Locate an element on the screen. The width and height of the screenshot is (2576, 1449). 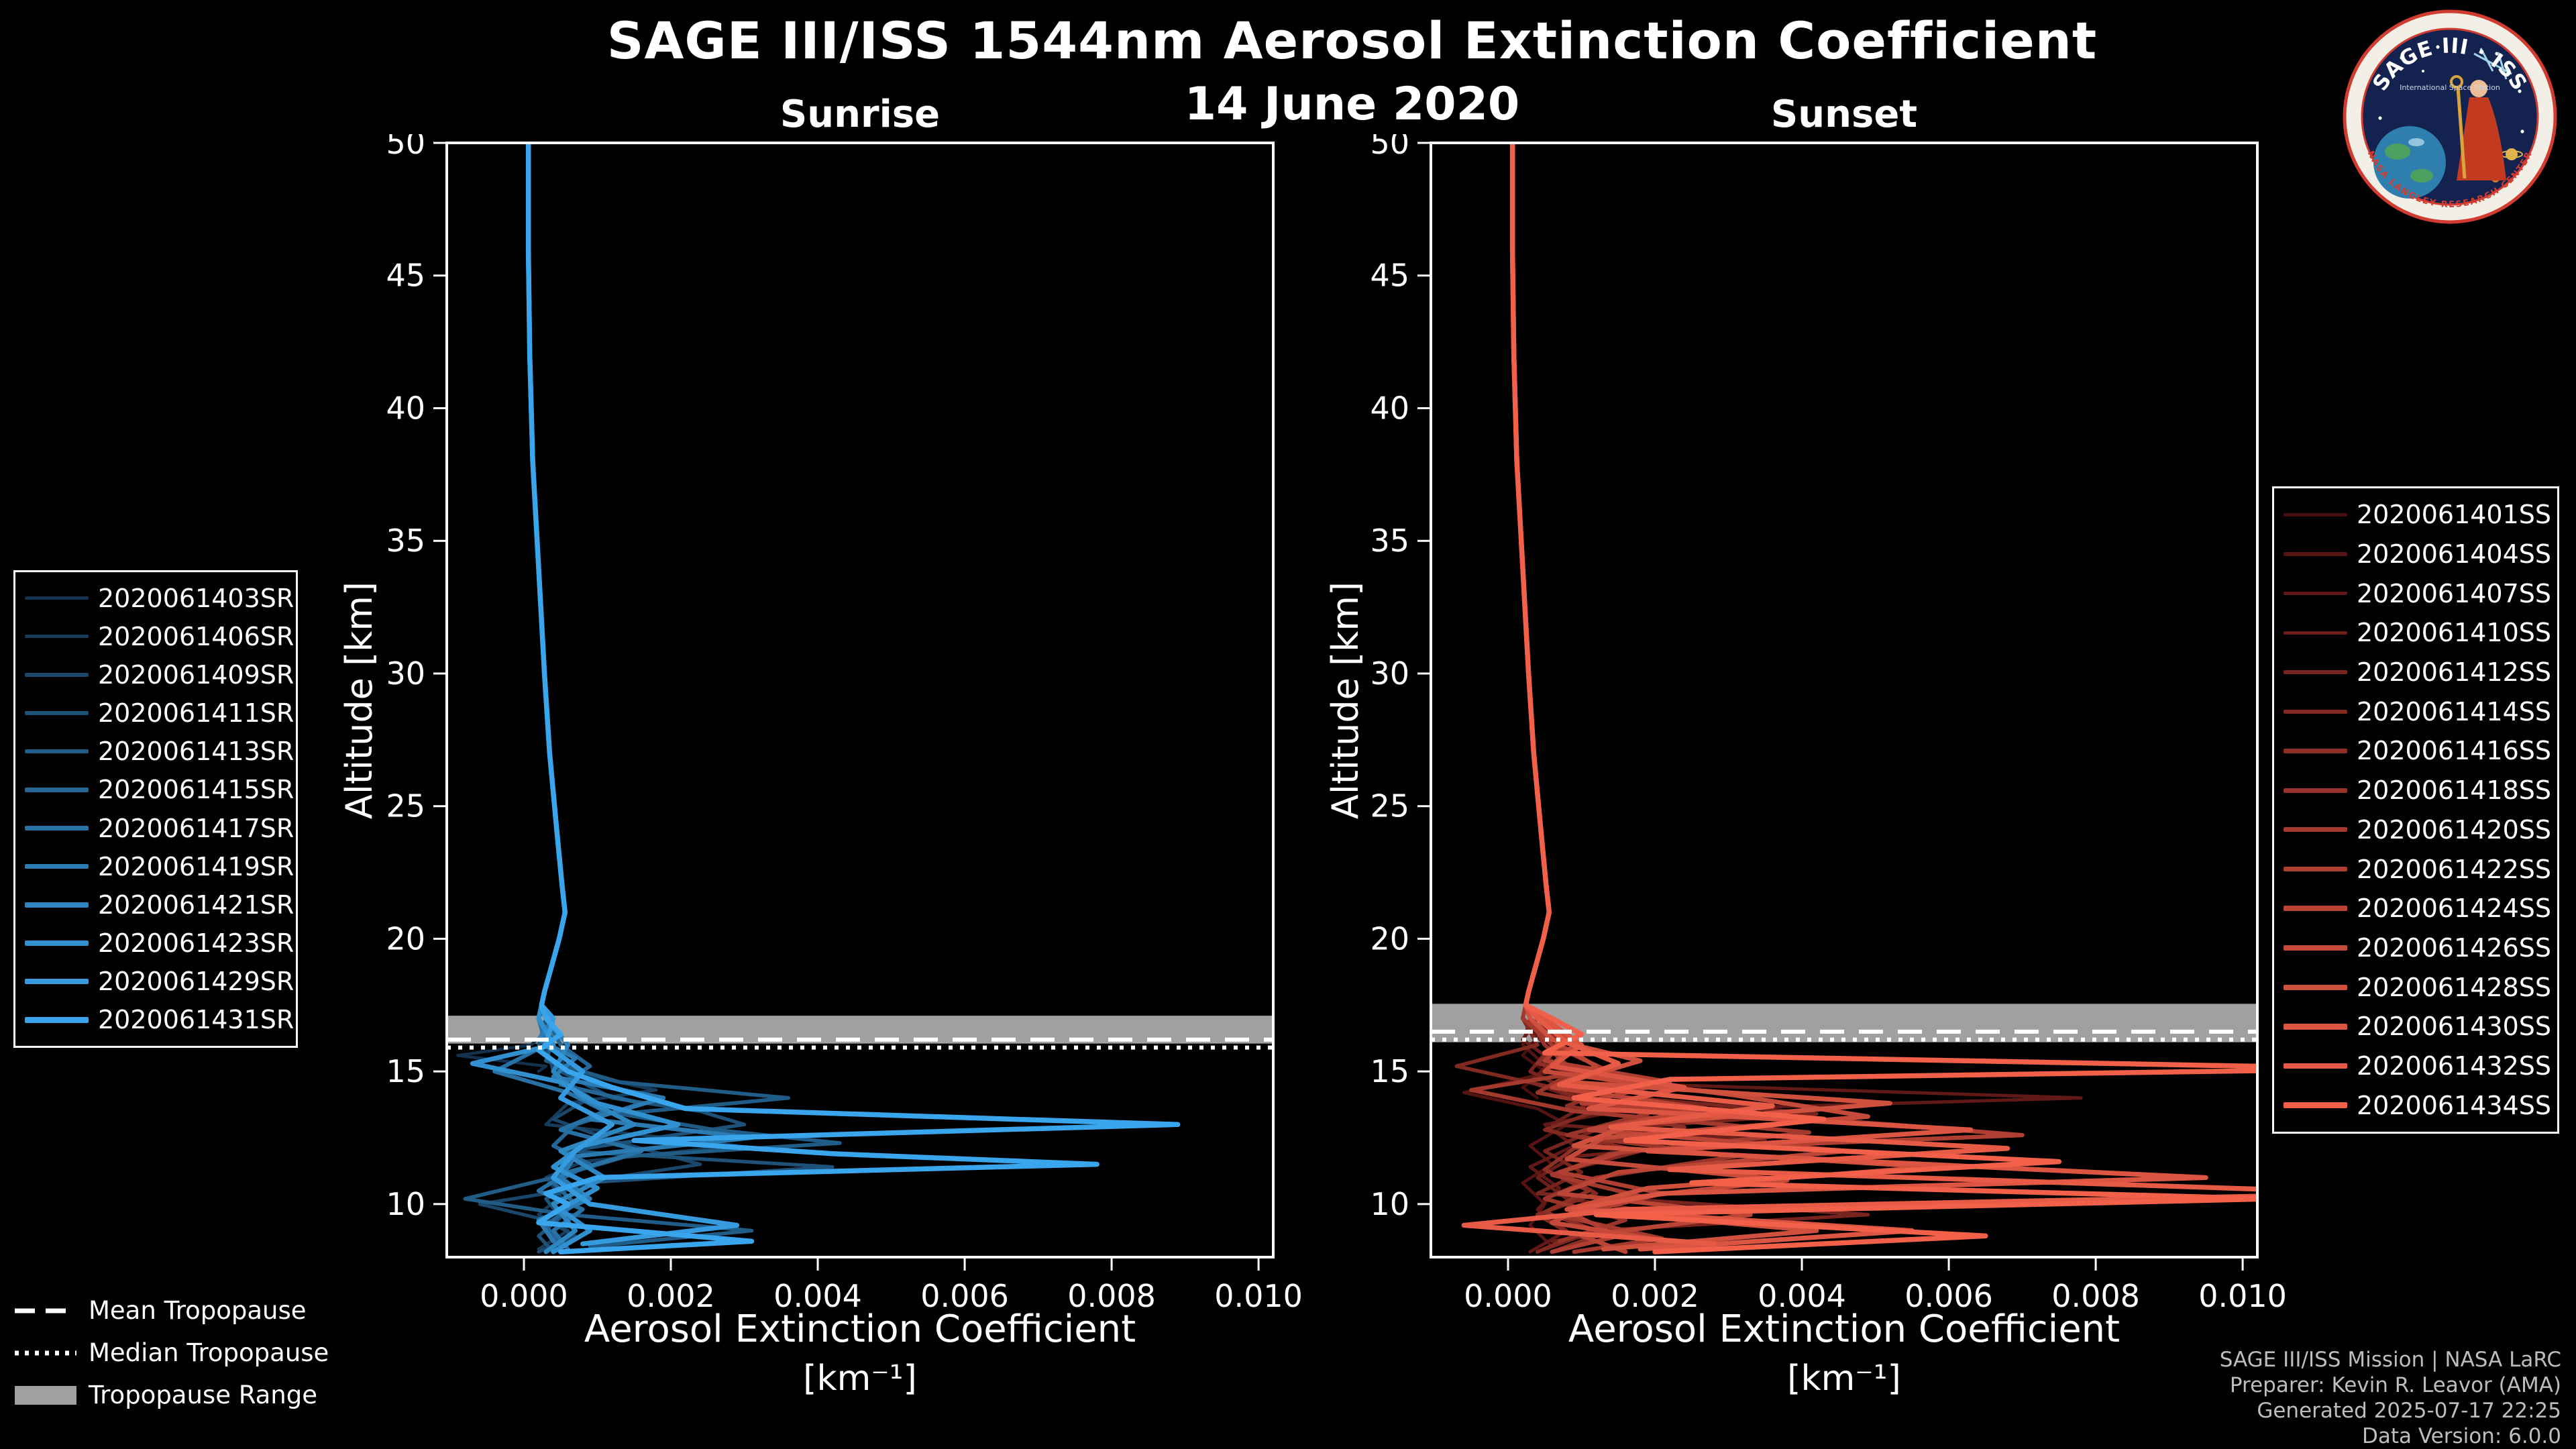
x-tick-label: 0.000 is located at coordinates (1508, 1296).